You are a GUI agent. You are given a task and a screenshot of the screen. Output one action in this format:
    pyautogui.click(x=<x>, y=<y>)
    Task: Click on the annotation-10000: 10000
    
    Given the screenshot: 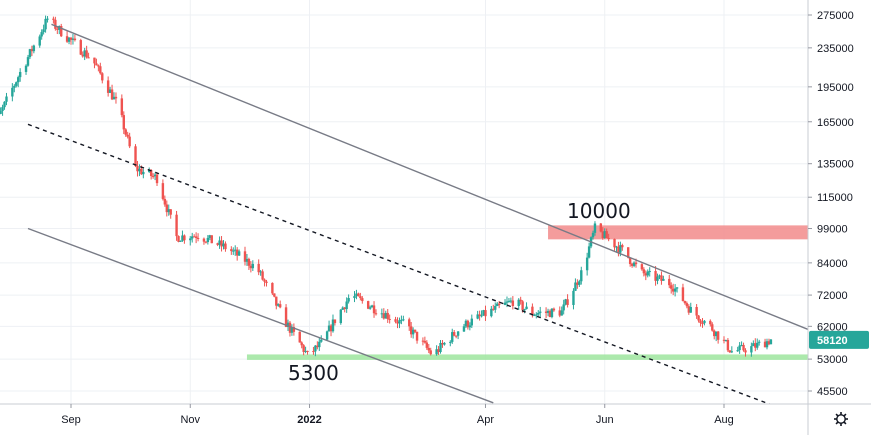 What is the action you would take?
    pyautogui.click(x=599, y=211)
    